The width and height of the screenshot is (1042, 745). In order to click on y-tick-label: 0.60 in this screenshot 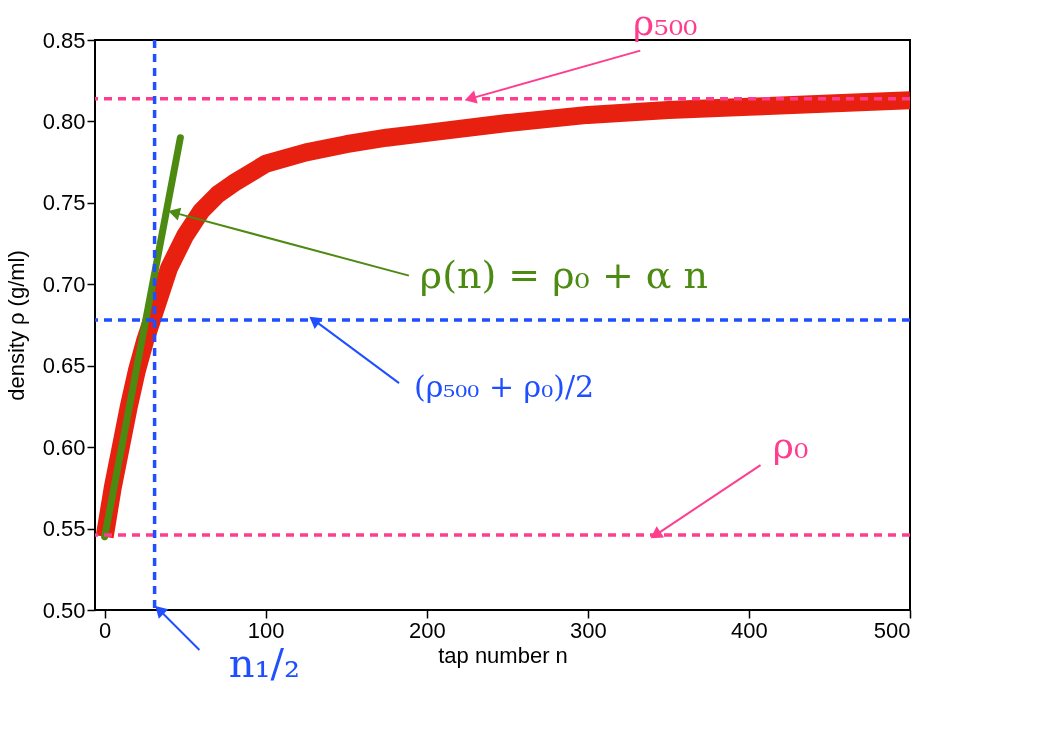, I will do `click(64, 447)`.